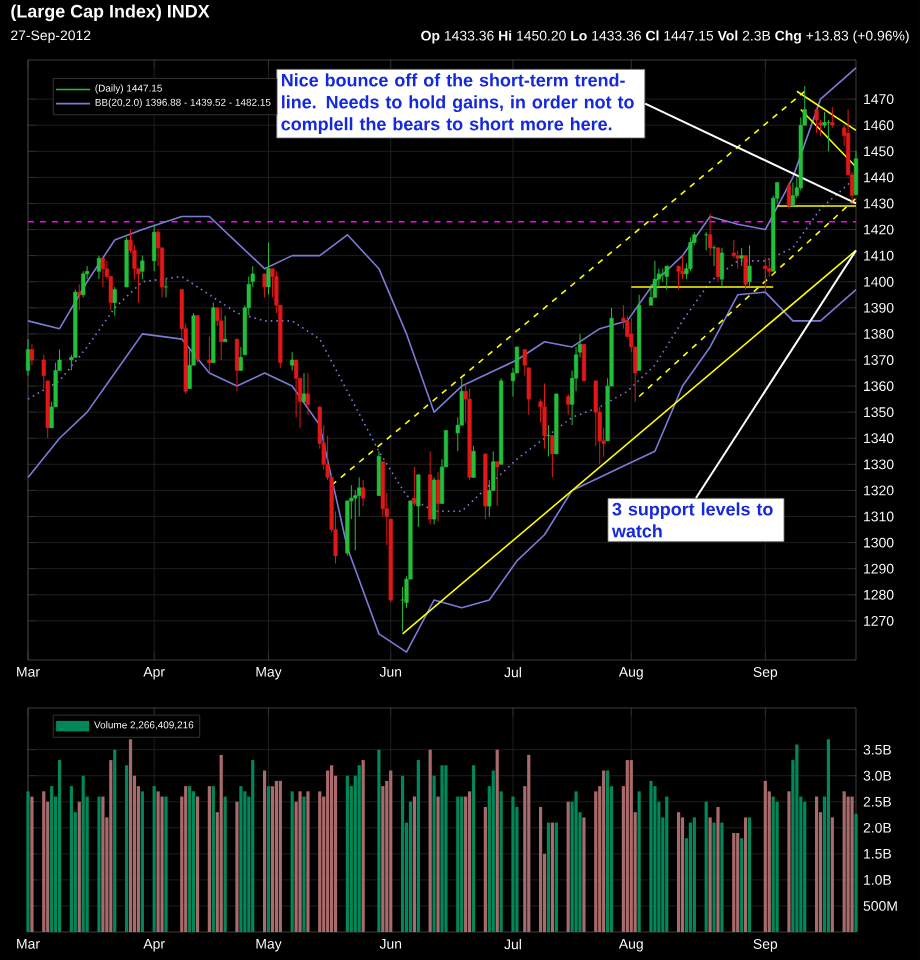 The height and width of the screenshot is (960, 920). What do you see at coordinates (457, 103) in the screenshot?
I see `annotation: Nice bounce off of the short-term trend-line. Needs to hold gains, in order not to complell the bears to short more here.` at bounding box center [457, 103].